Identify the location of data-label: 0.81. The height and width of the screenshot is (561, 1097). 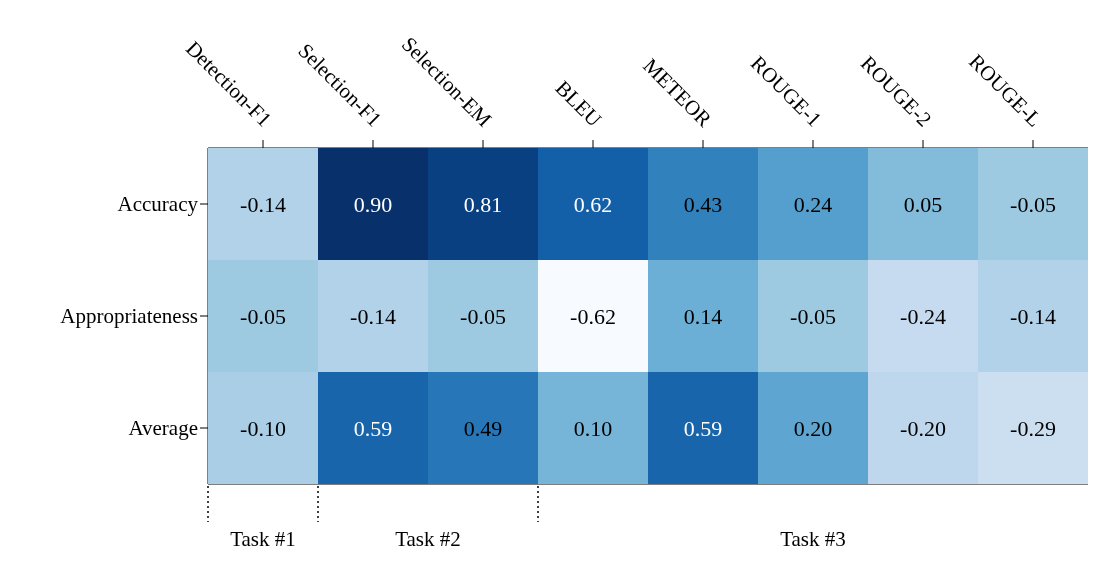
(483, 204).